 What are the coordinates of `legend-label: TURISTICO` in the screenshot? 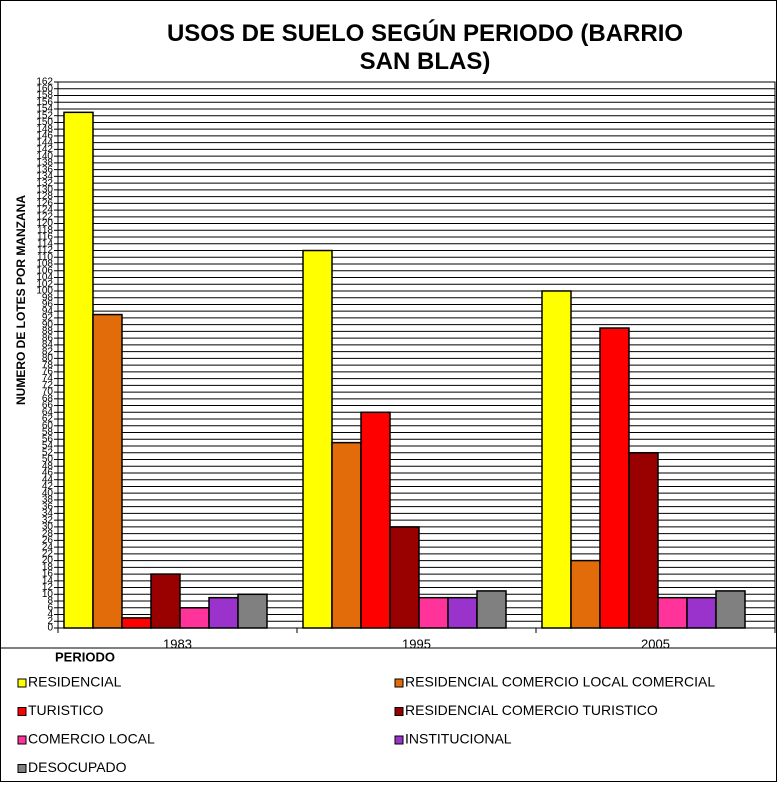 It's located at (66, 710).